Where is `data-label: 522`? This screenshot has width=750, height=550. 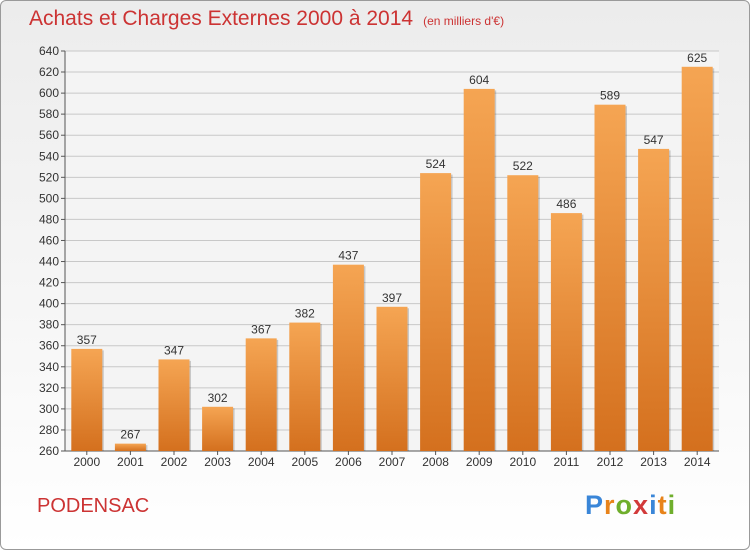 data-label: 522 is located at coordinates (523, 166).